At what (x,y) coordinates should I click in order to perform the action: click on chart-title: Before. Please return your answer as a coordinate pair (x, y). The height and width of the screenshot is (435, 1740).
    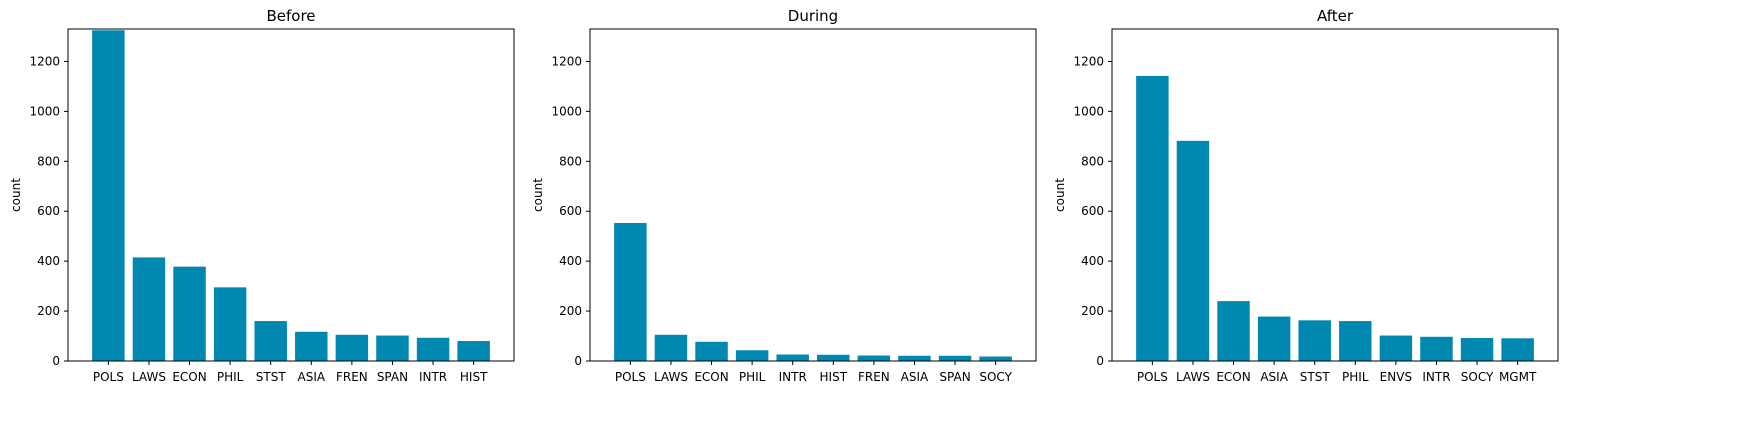
    Looking at the image, I should click on (290, 16).